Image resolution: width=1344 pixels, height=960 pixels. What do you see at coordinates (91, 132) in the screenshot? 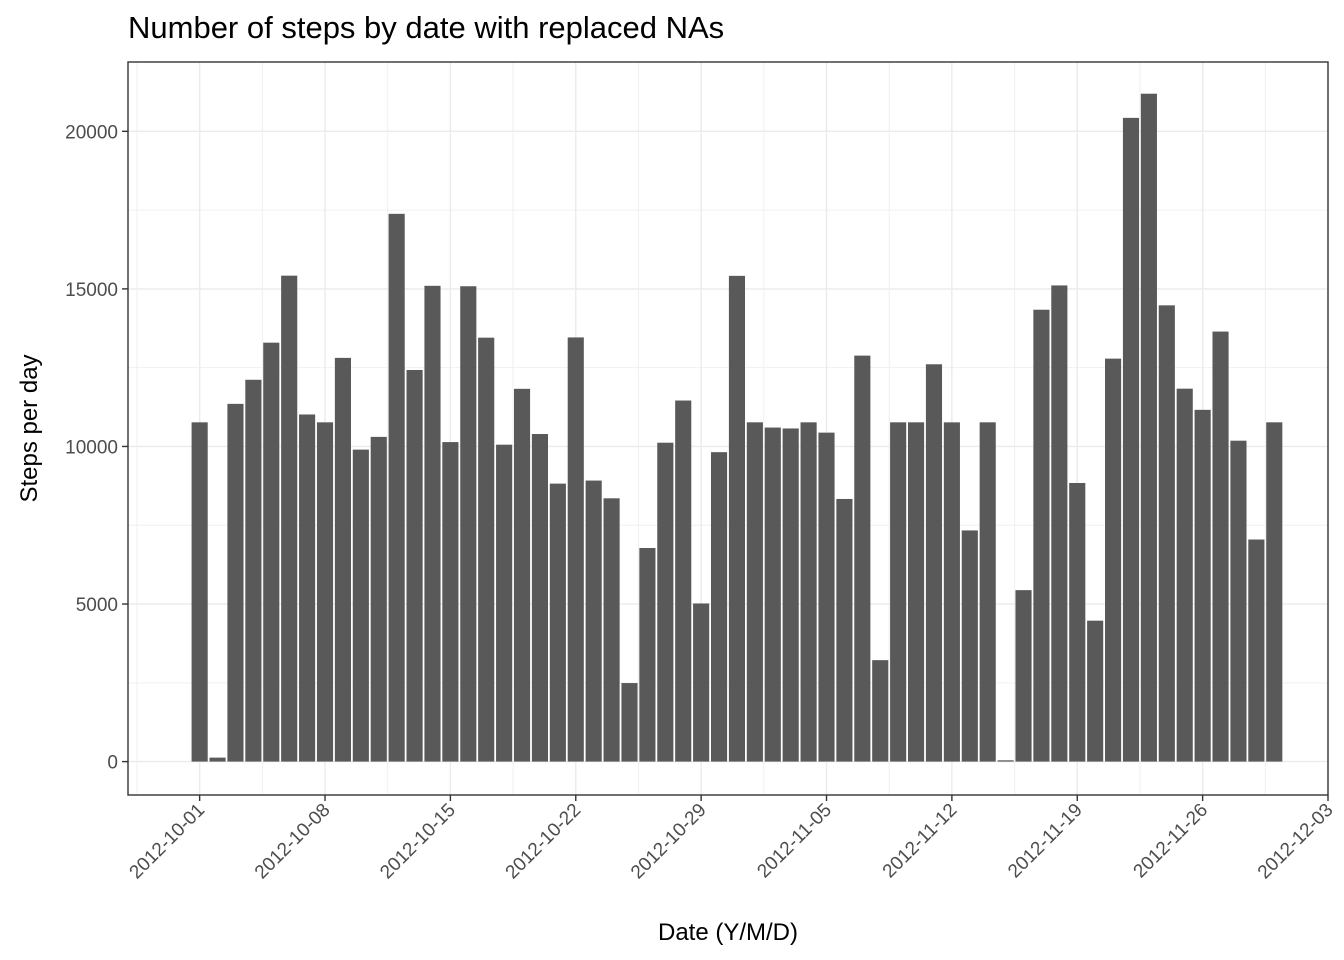
I see `y-tick-label: 20000` at bounding box center [91, 132].